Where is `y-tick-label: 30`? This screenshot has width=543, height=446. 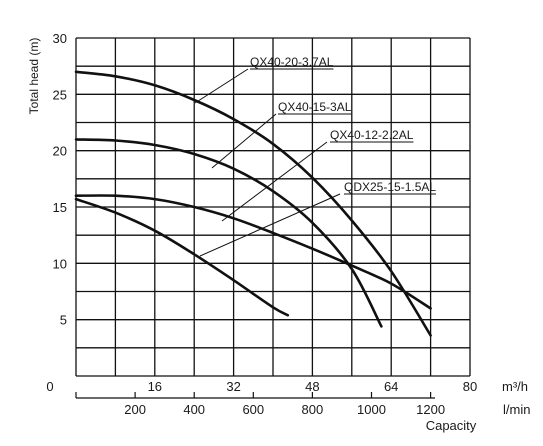
y-tick-label: 30 is located at coordinates (60, 38).